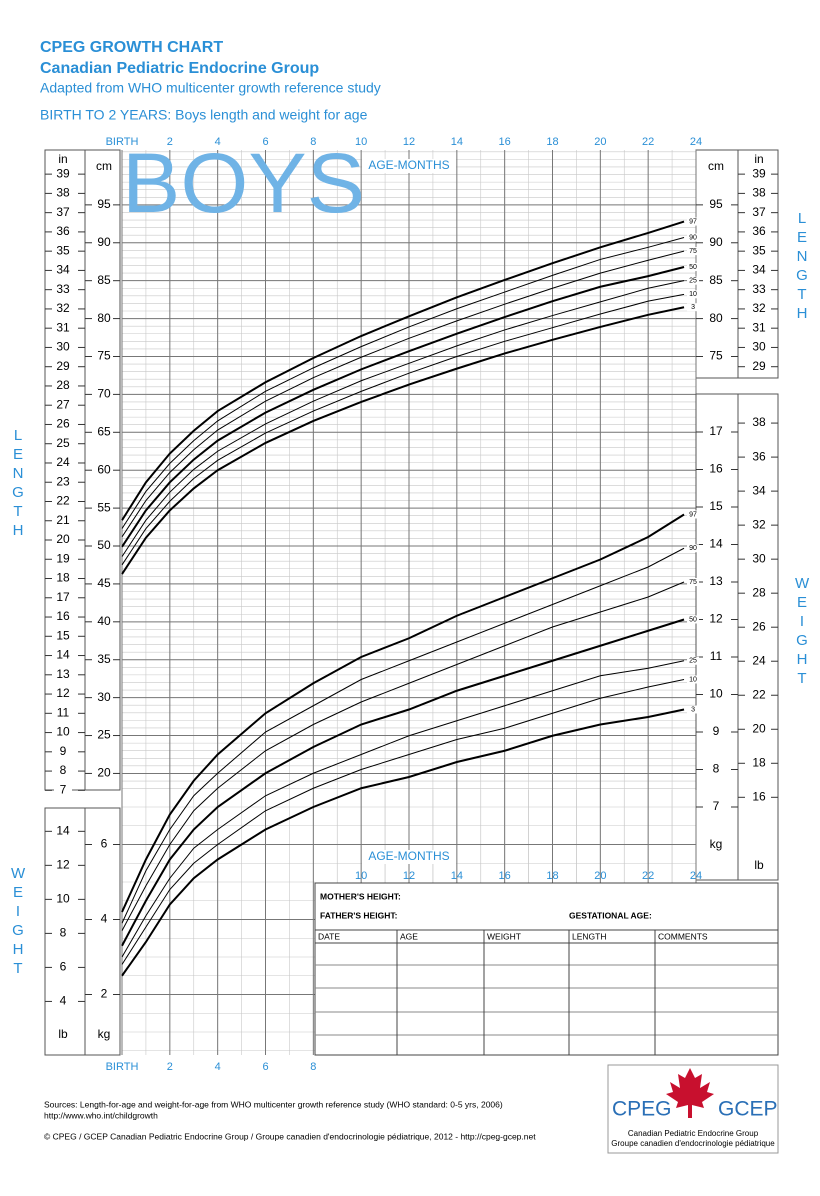  Describe the element at coordinates (104, 773) in the screenshot. I see `y-tick-label: 20` at that location.